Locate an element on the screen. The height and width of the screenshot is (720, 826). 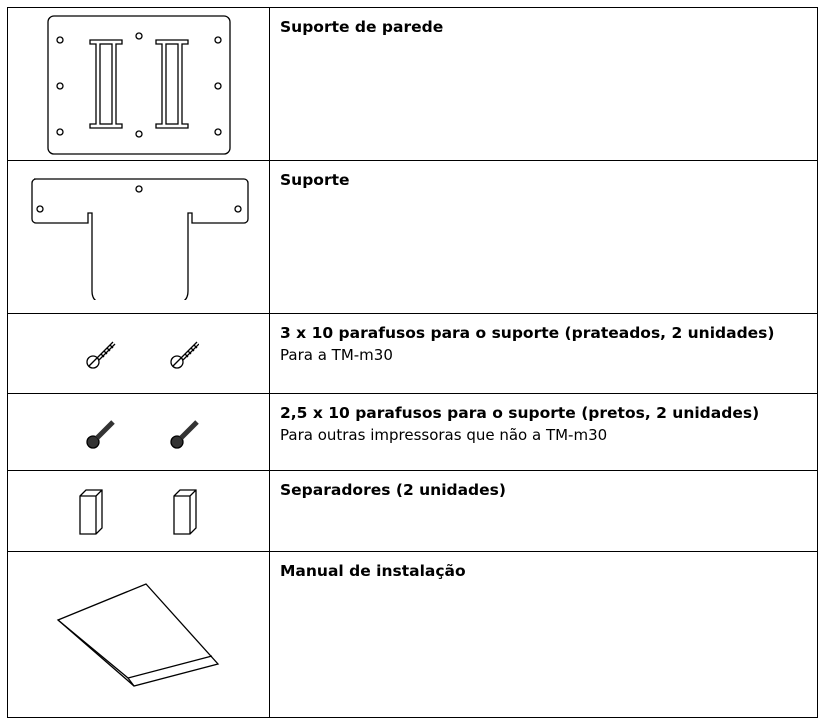
item-title: Suporte is located at coordinates (315, 180).